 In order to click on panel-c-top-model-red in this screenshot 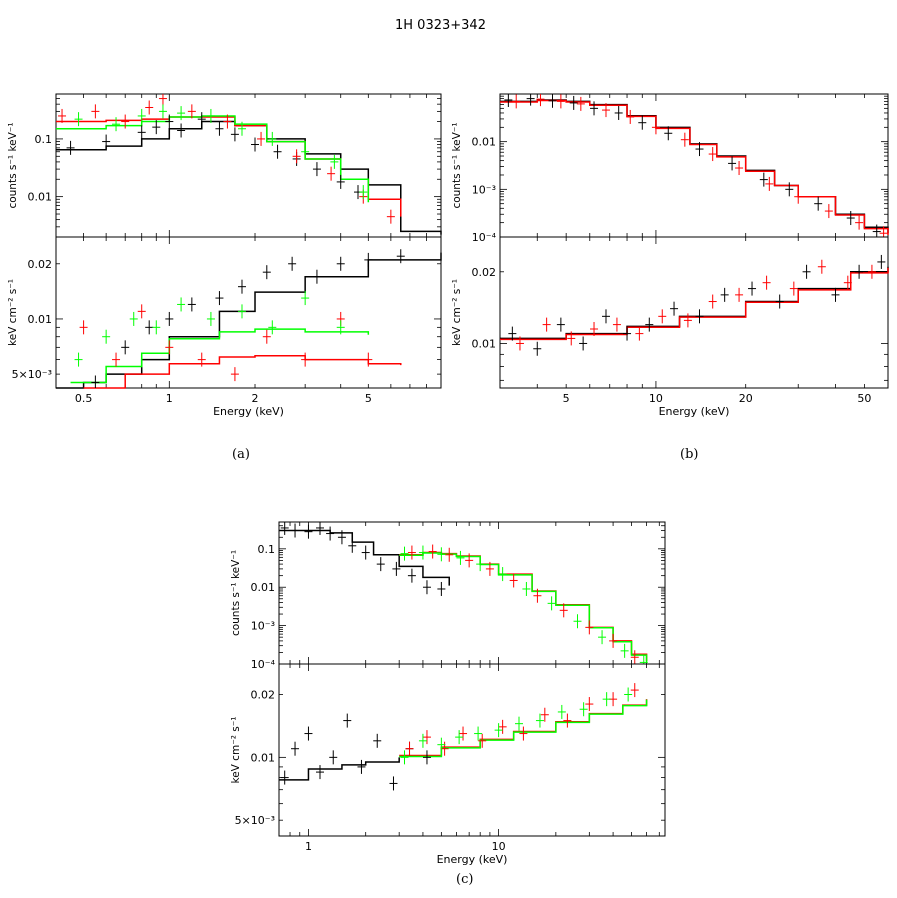, I will do `click(523, 606)`.